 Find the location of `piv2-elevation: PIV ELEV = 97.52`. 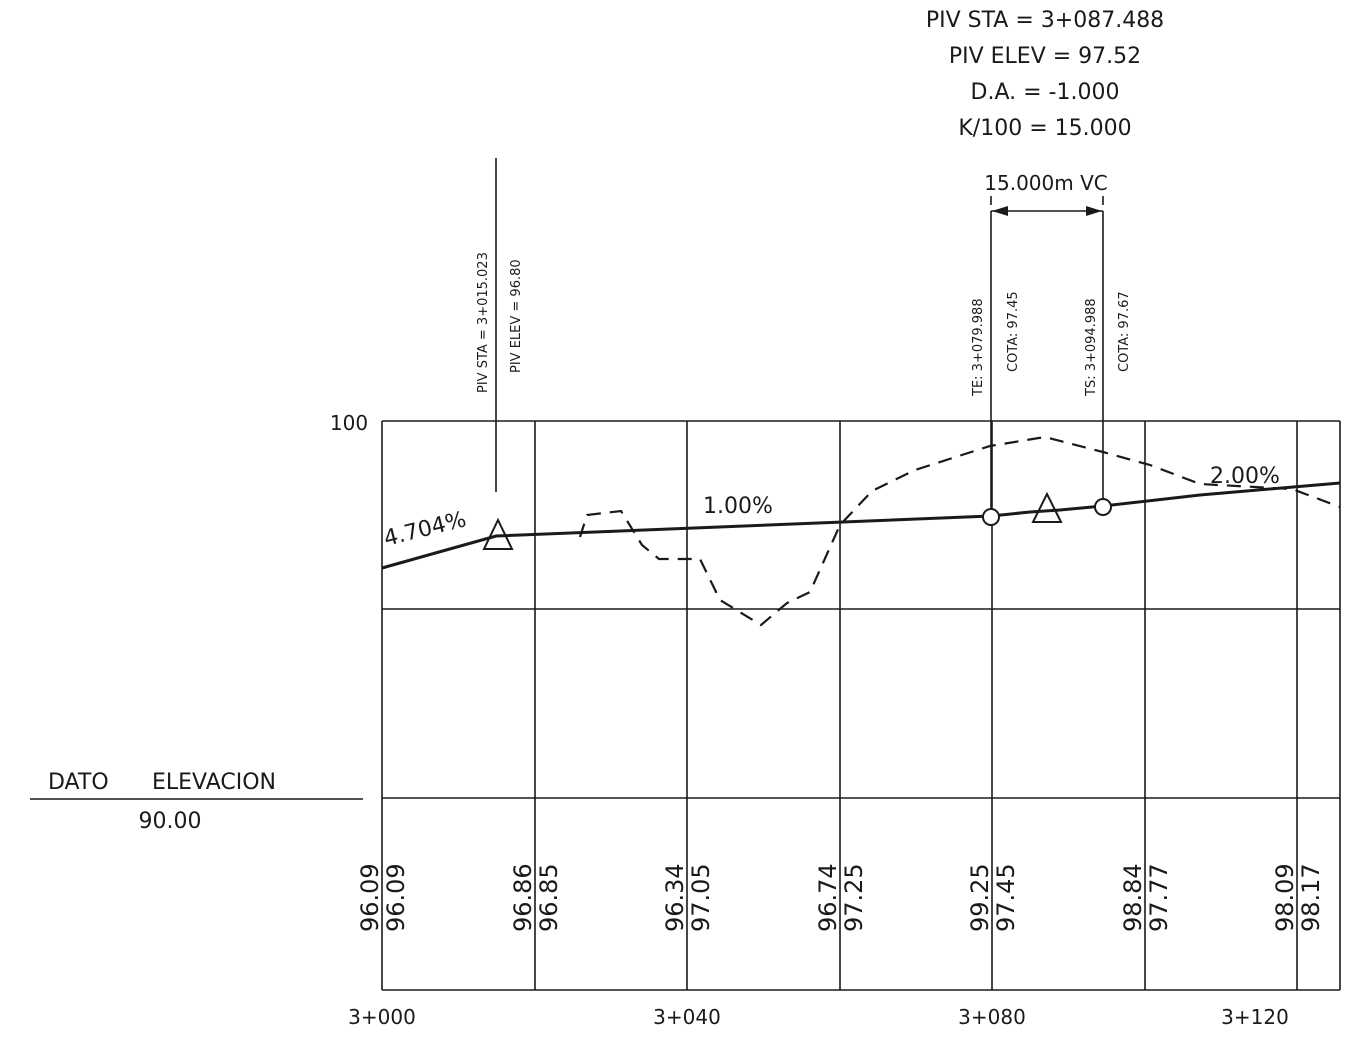

piv2-elevation: PIV ELEV = 97.52 is located at coordinates (1045, 56).